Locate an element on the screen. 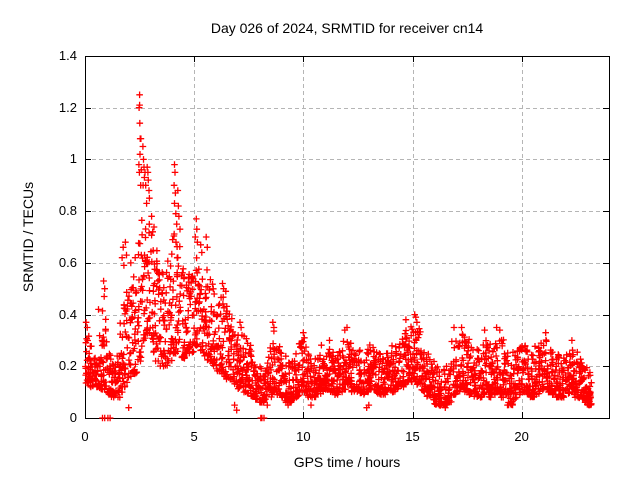 This screenshot has width=640, height=480. y-tick-label: 0.2 is located at coordinates (67, 366).